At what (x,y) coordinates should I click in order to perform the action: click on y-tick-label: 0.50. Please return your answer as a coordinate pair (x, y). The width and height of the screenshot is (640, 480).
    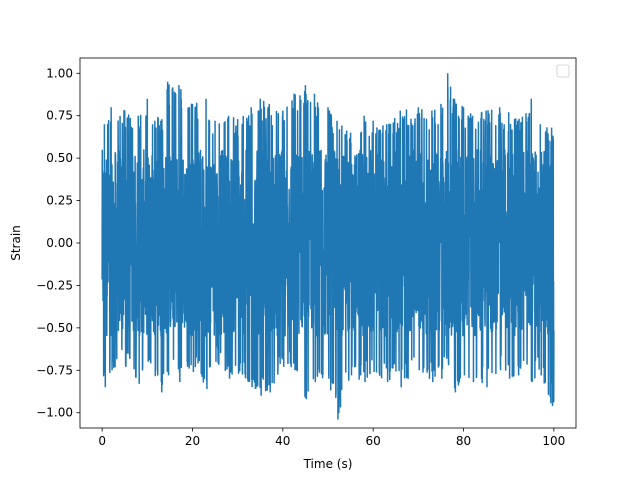
    Looking at the image, I should click on (59, 158).